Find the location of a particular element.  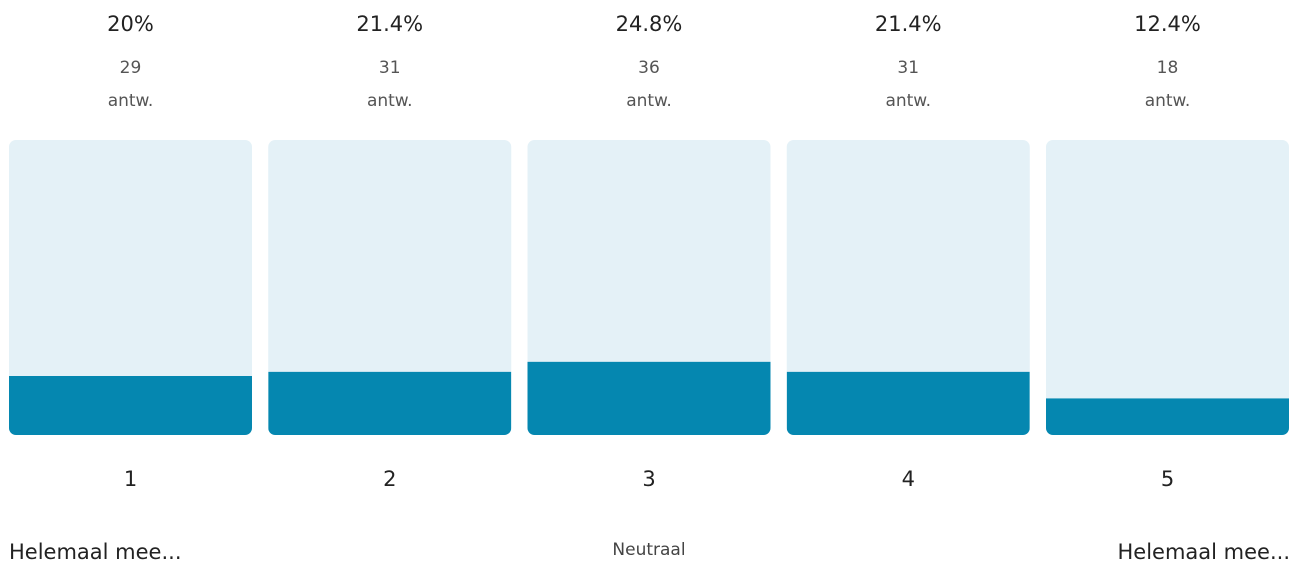

count-label: 36 is located at coordinates (649, 68).